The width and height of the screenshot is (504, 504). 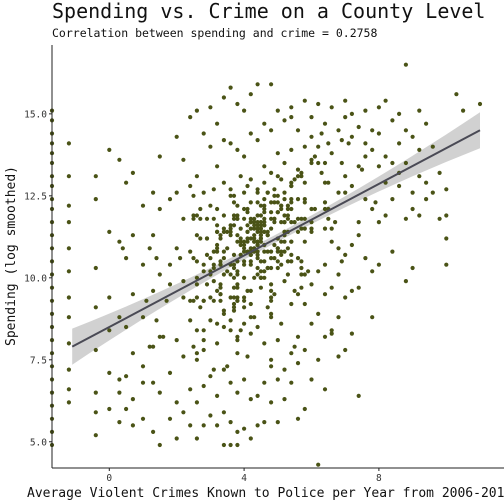 What do you see at coordinates (244, 478) in the screenshot?
I see `x-tick-label: 4` at bounding box center [244, 478].